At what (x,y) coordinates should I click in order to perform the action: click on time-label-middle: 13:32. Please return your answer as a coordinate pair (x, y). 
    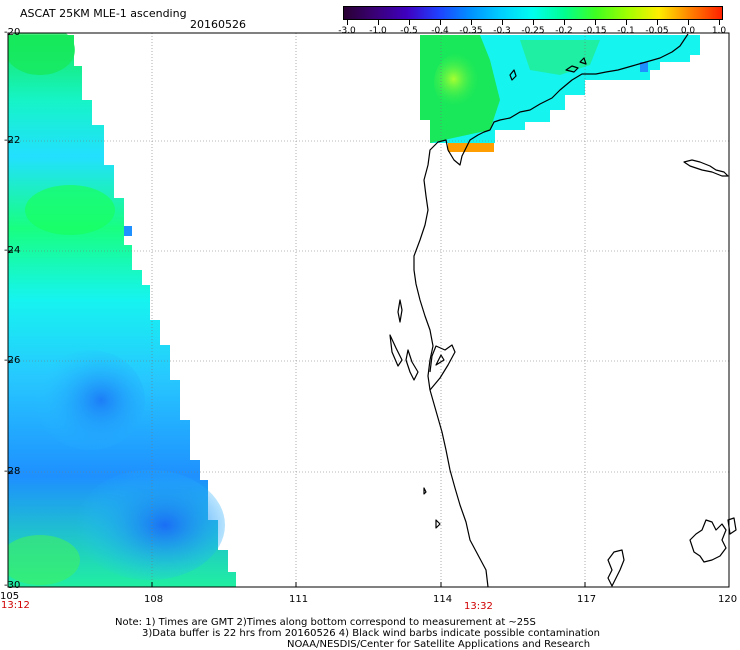
    Looking at the image, I should click on (478, 606).